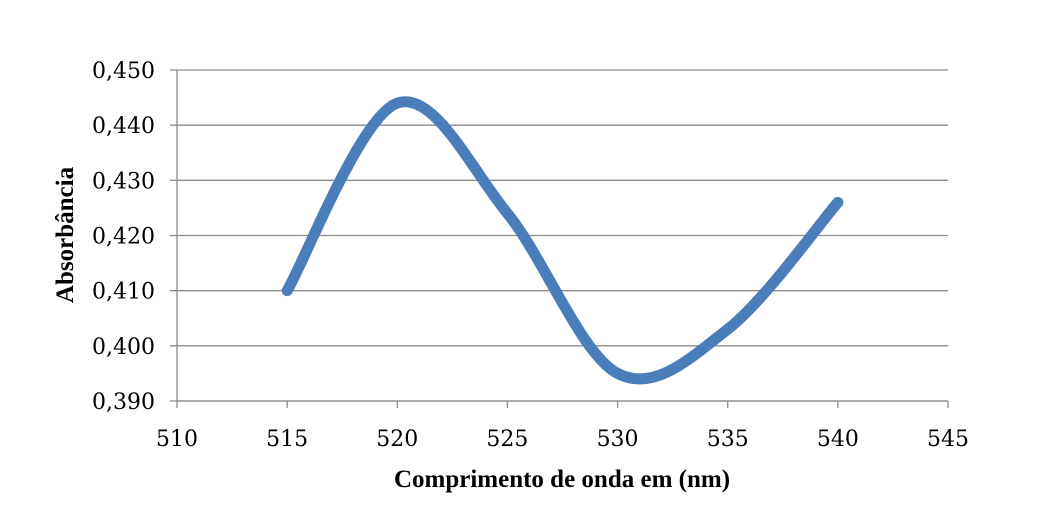  I want to click on y-tick-label: 0,420, so click(123, 237).